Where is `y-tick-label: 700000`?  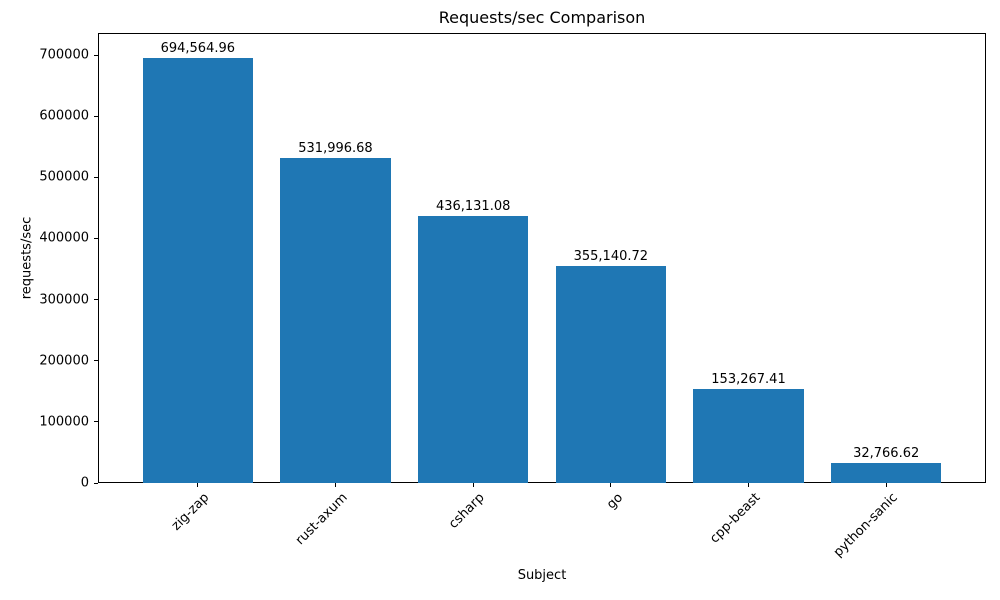
y-tick-label: 700000 is located at coordinates (64, 55).